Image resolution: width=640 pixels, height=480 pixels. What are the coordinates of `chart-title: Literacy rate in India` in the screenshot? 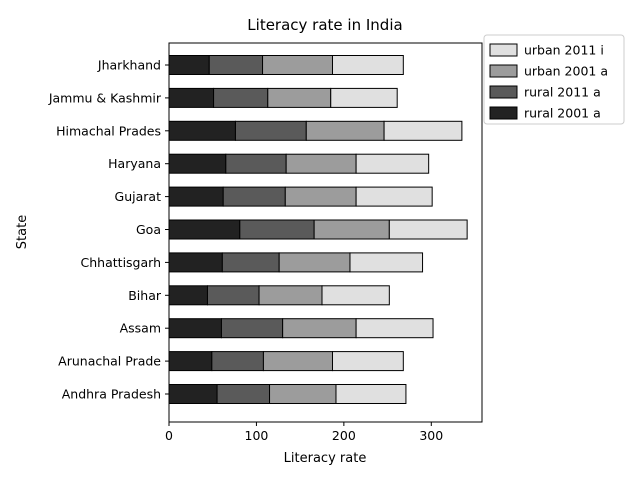 It's located at (324, 25).